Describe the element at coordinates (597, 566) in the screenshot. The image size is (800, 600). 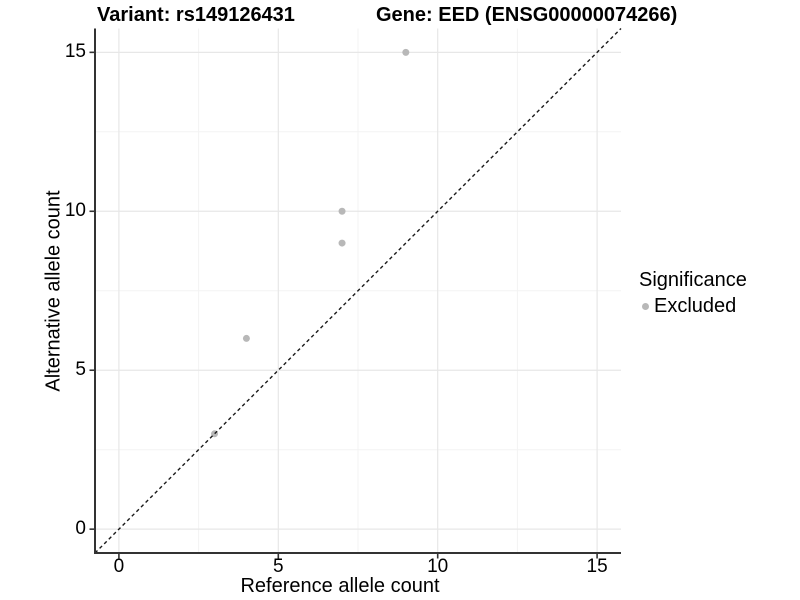
I see `x-tick-label: 15` at that location.